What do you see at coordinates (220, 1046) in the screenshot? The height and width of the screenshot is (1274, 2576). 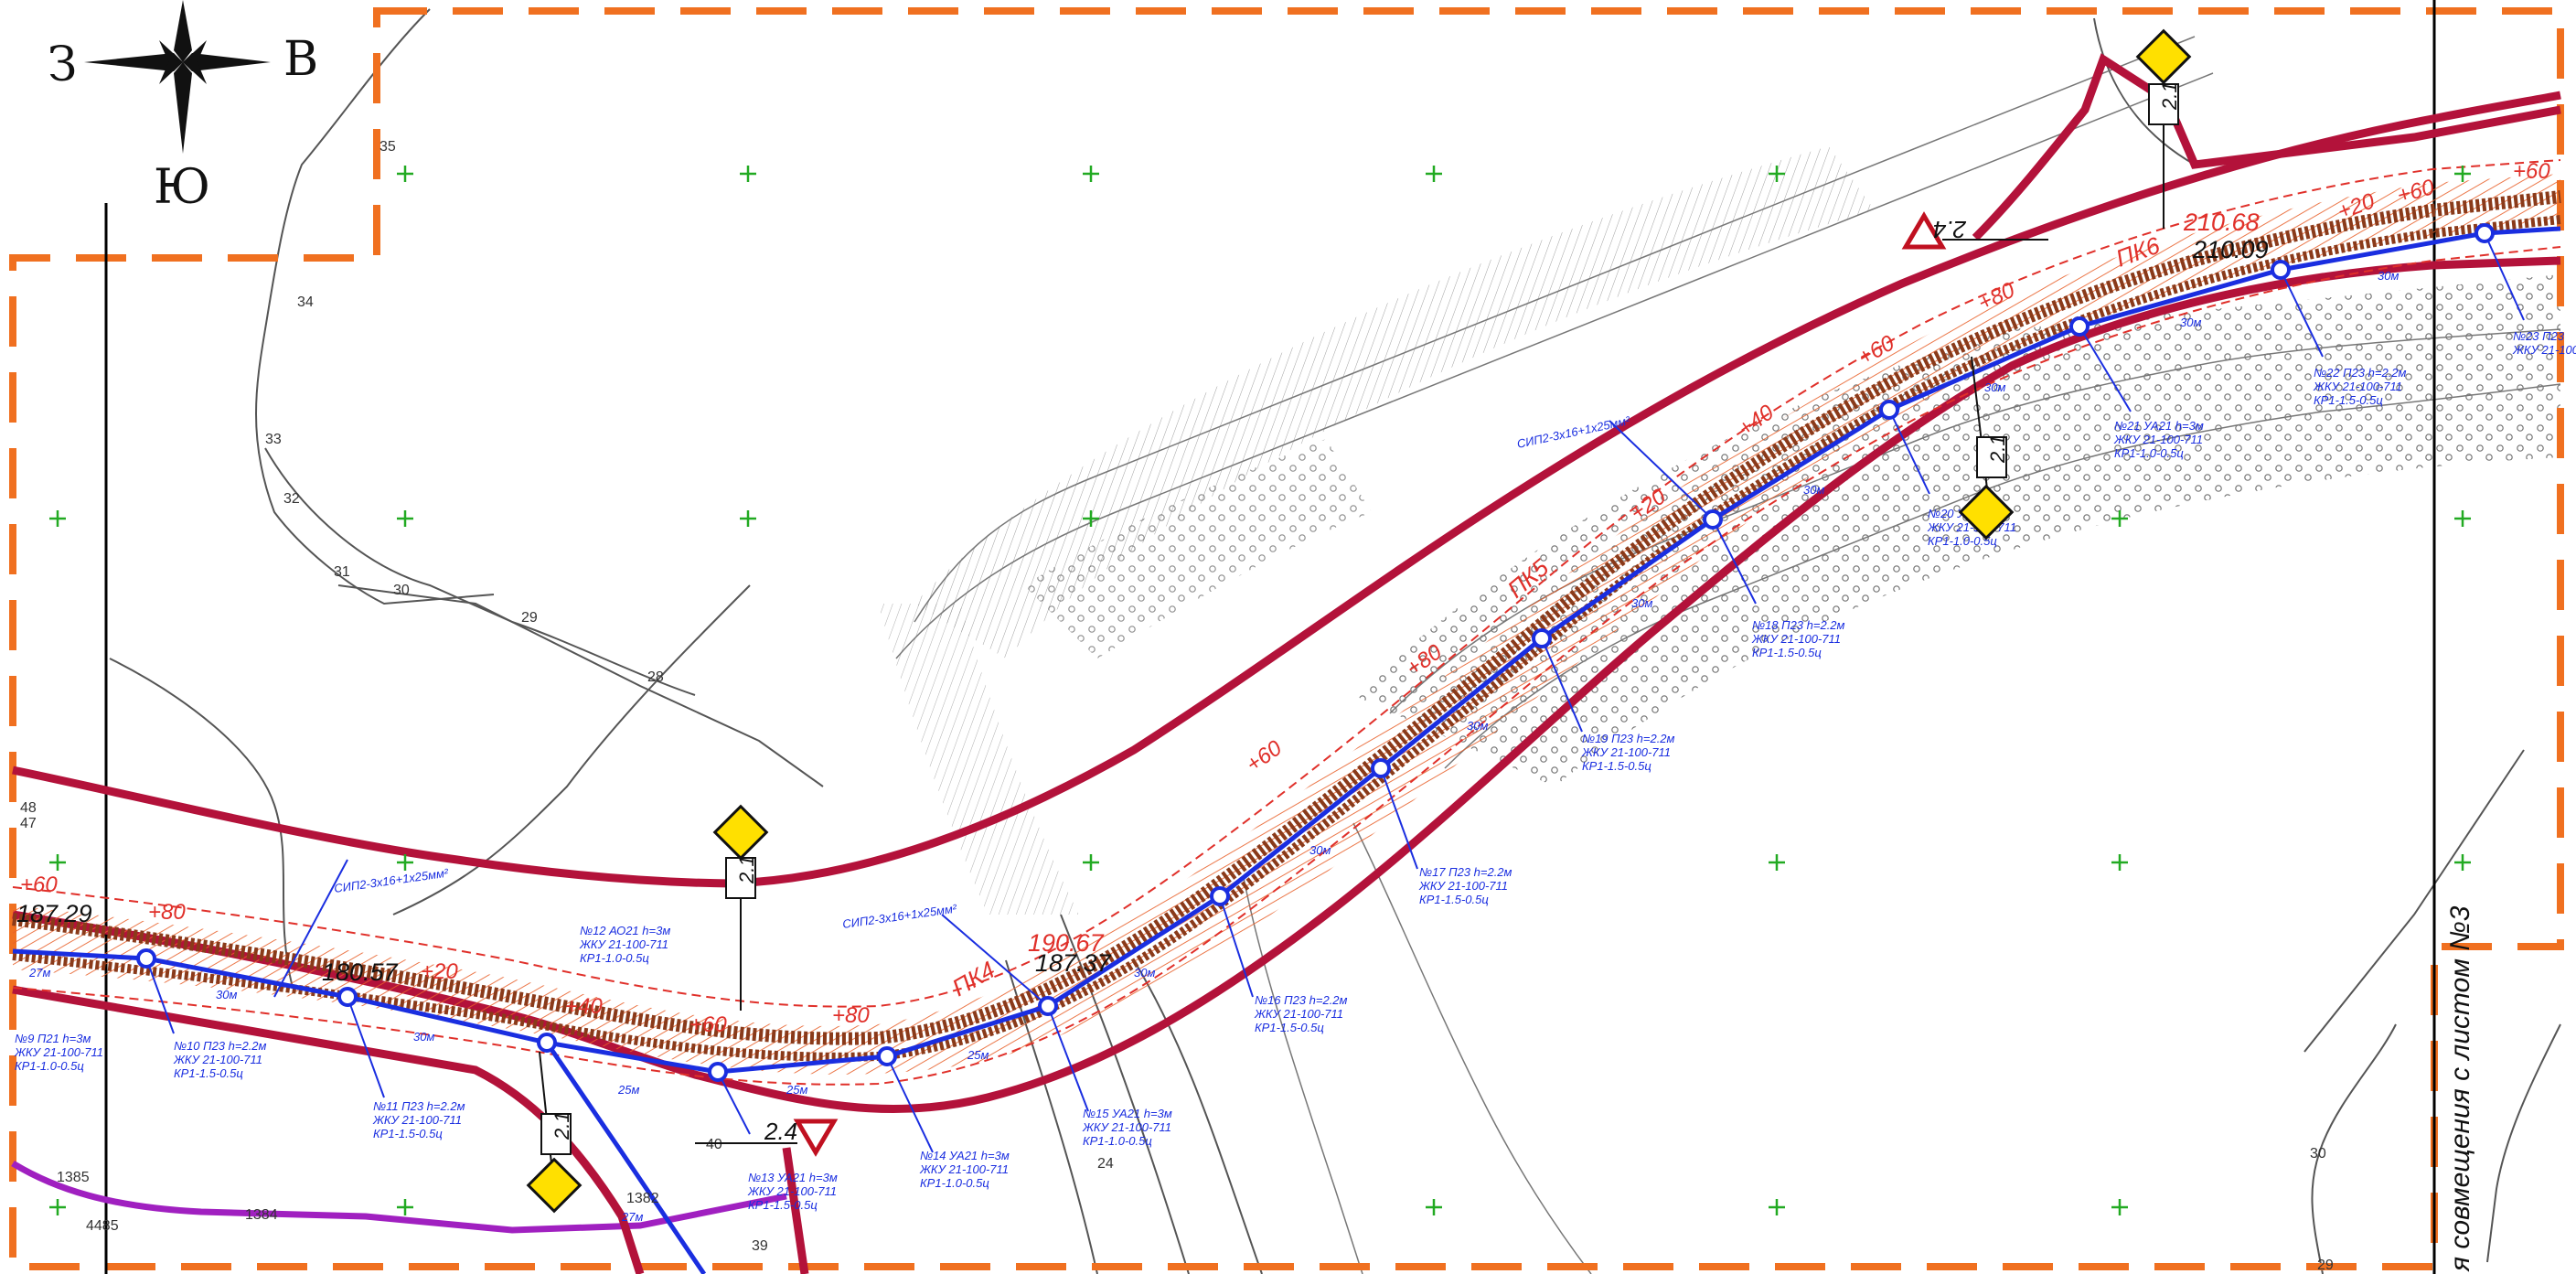 I see `svg-text: №10 П23 h=2.2м` at bounding box center [220, 1046].